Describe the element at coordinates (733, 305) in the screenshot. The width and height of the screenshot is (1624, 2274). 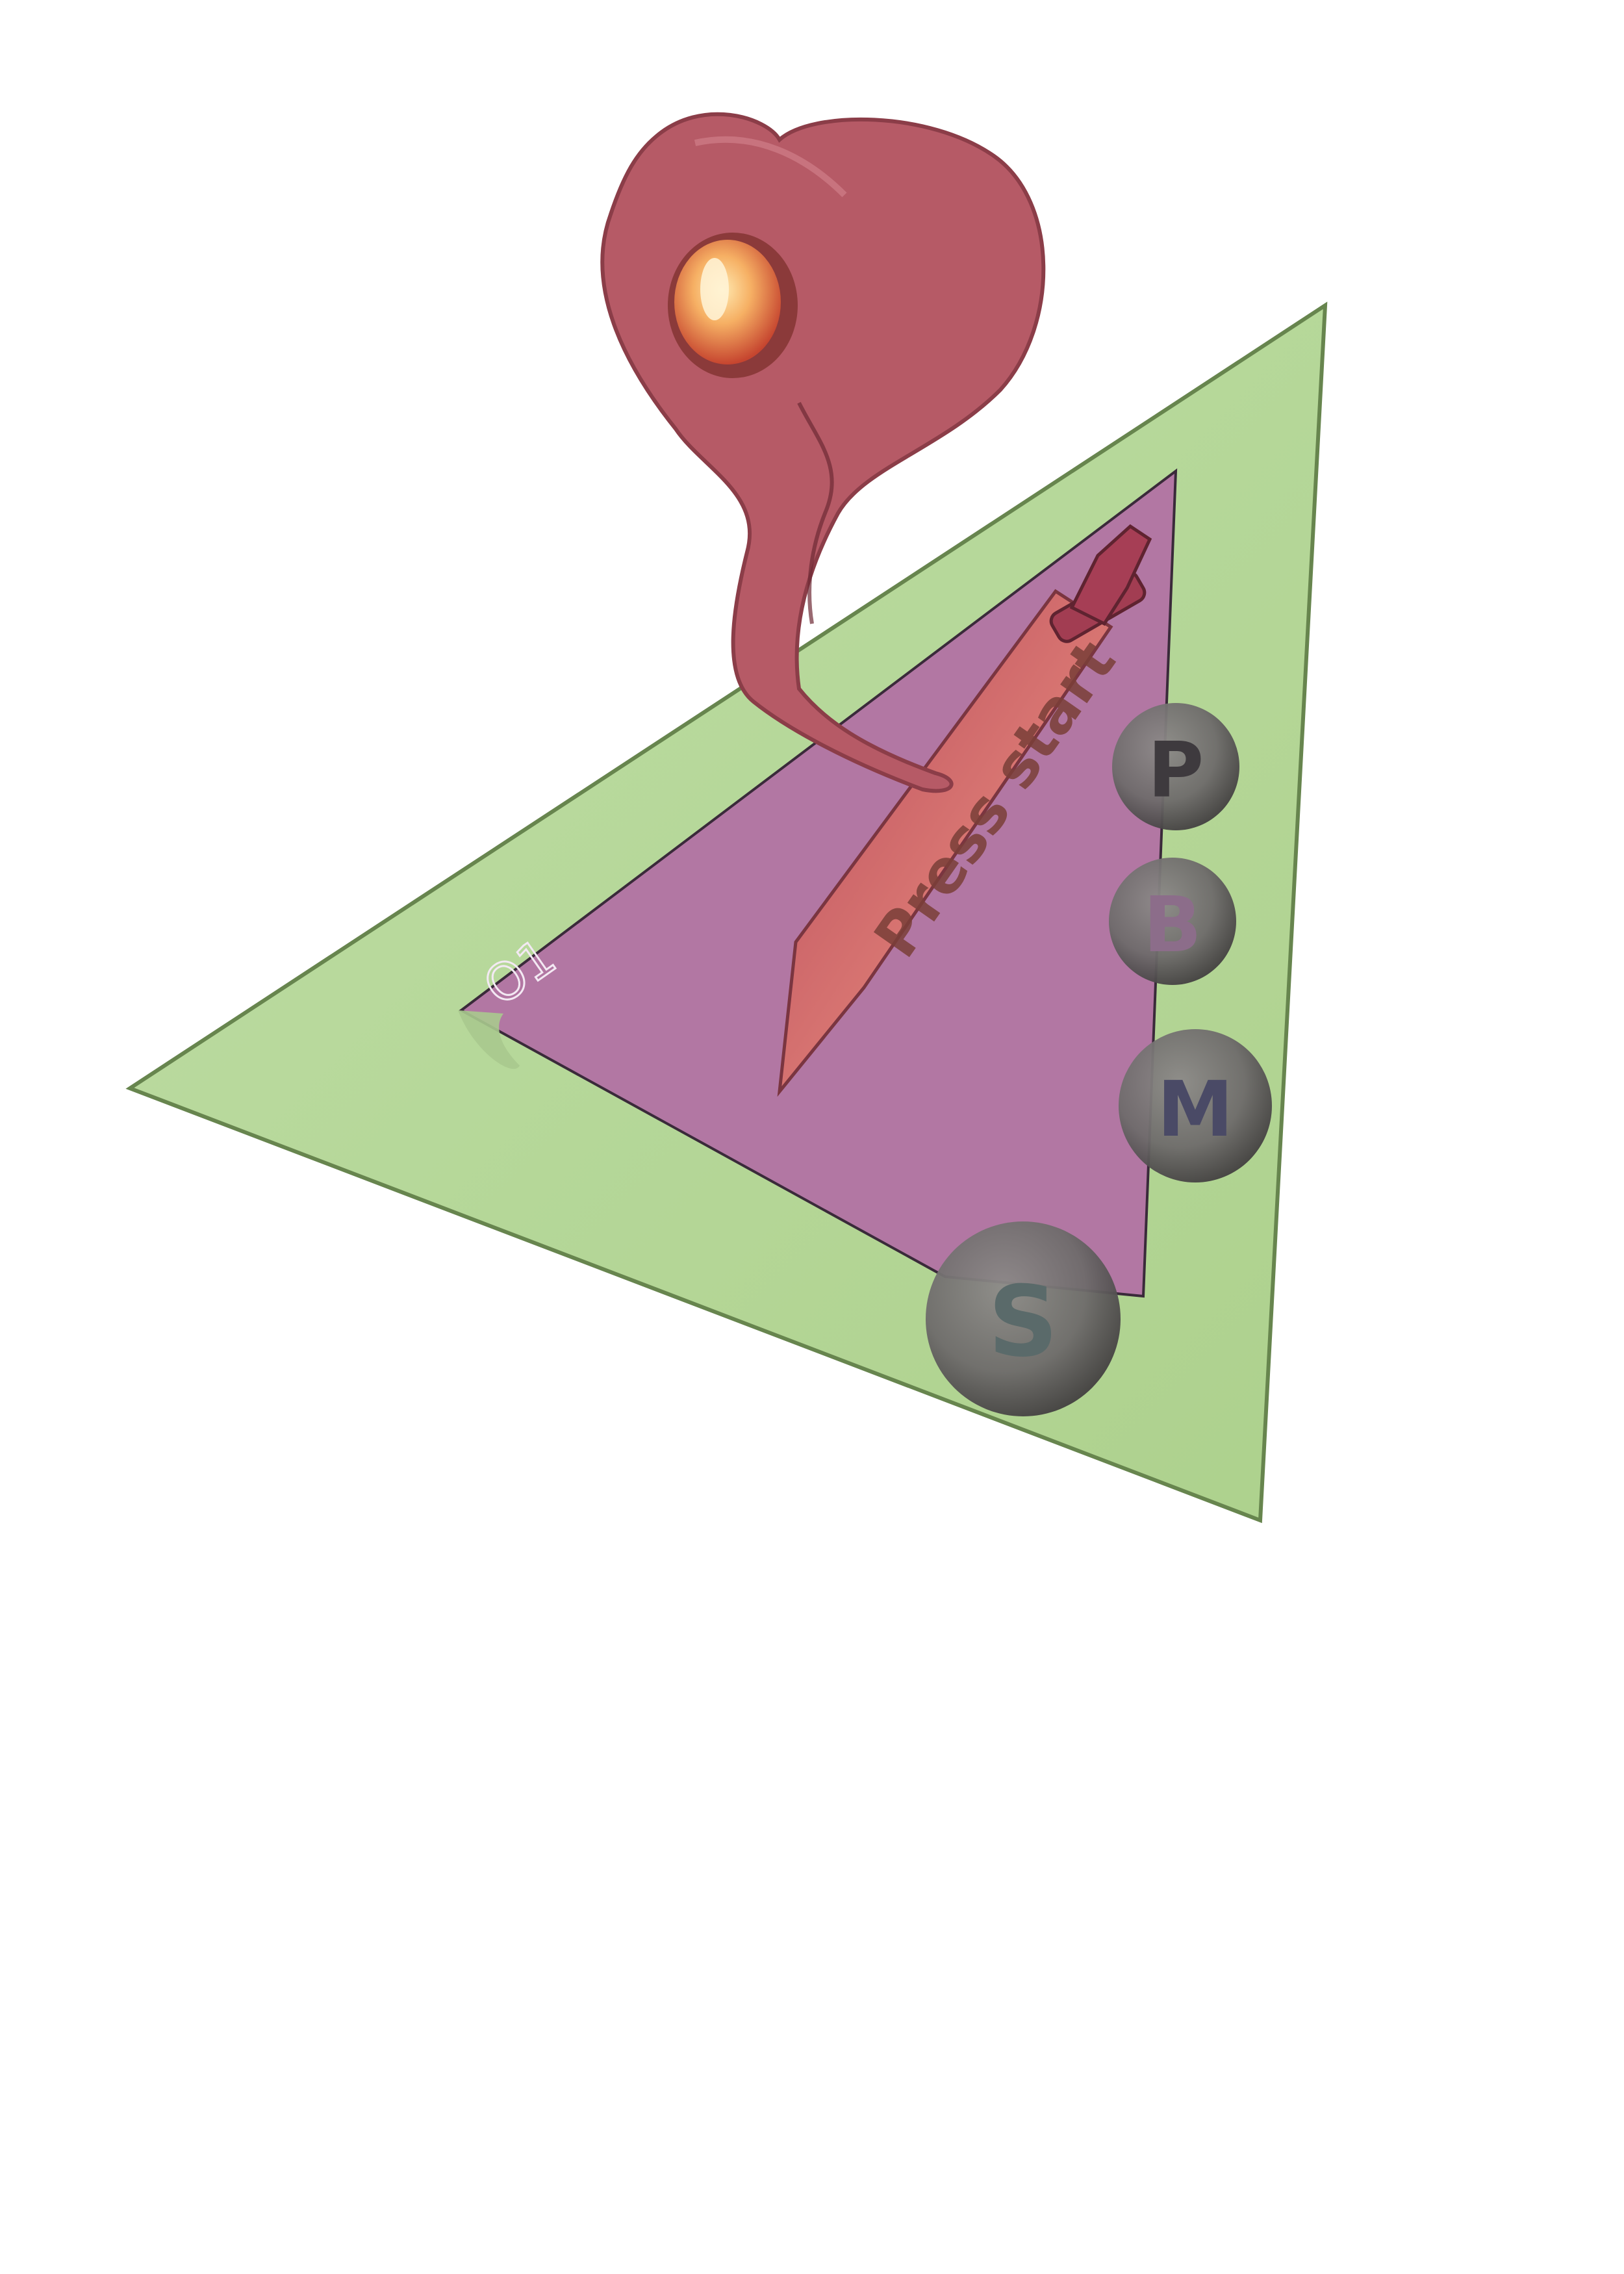
I see `orb-icon` at that location.